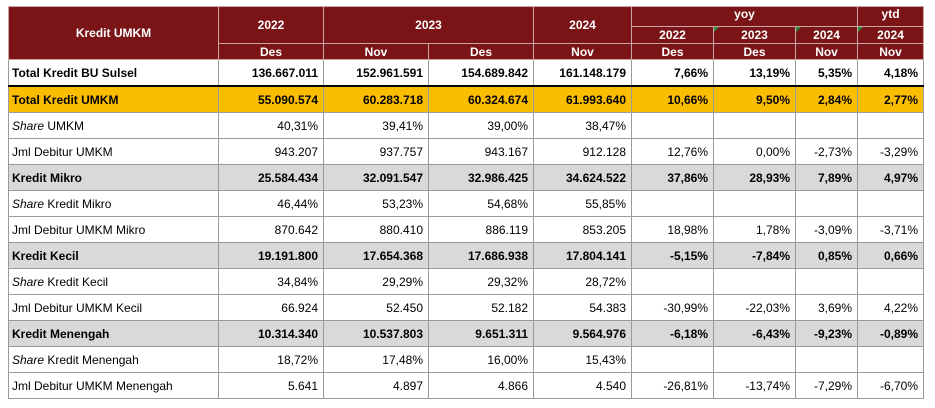 The image size is (935, 408). I want to click on row-label: Kredit Mikro, so click(113, 177).